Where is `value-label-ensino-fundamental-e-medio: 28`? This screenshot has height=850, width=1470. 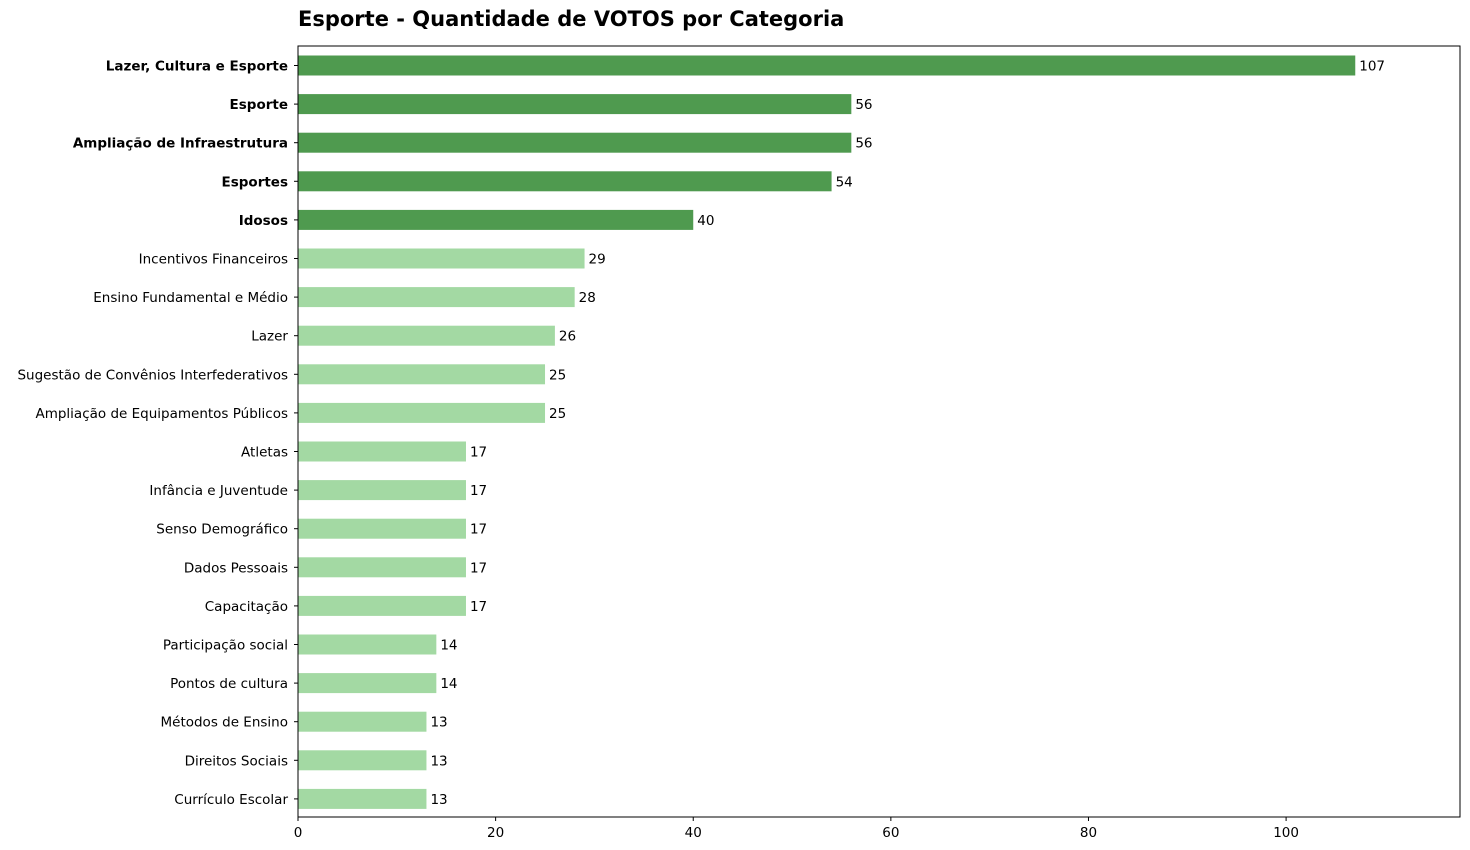
value-label-ensino-fundamental-e-medio: 28 is located at coordinates (587, 298).